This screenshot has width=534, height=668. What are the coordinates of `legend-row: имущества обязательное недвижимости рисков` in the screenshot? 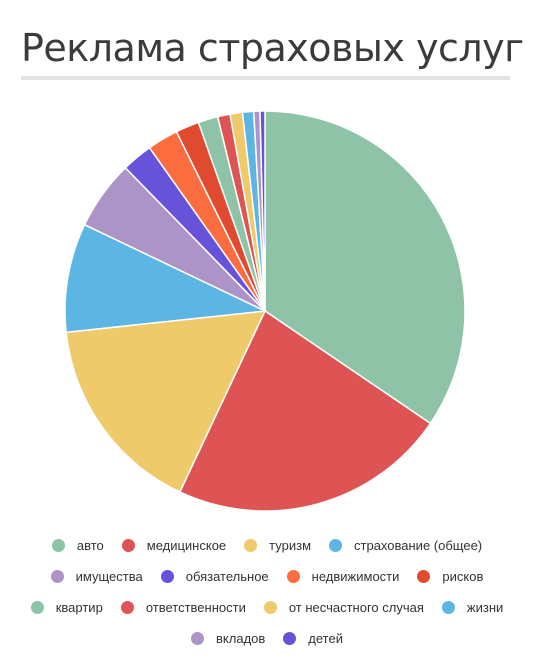 It's located at (267, 576).